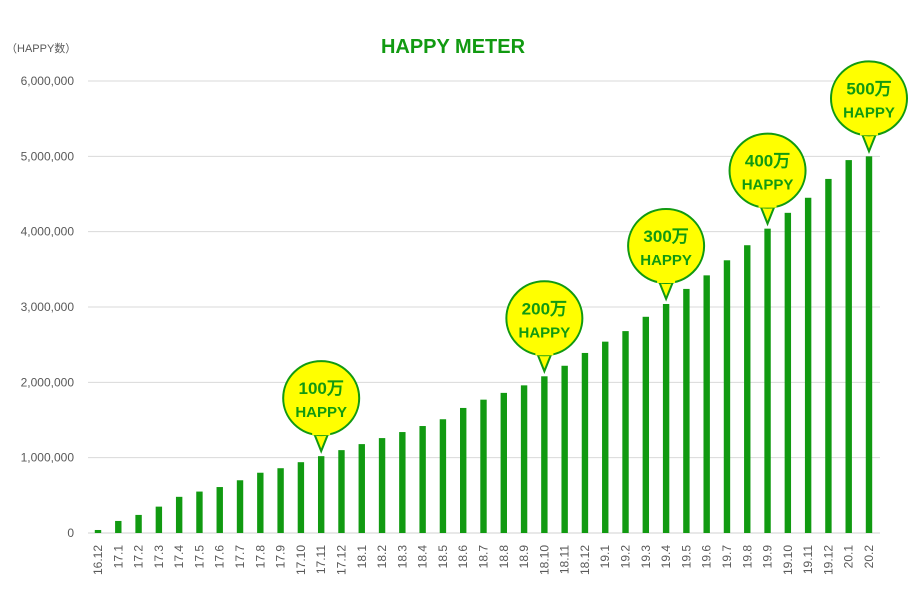 The image size is (921, 600). What do you see at coordinates (747, 557) in the screenshot?
I see `x-tick-label: 19.8` at bounding box center [747, 557].